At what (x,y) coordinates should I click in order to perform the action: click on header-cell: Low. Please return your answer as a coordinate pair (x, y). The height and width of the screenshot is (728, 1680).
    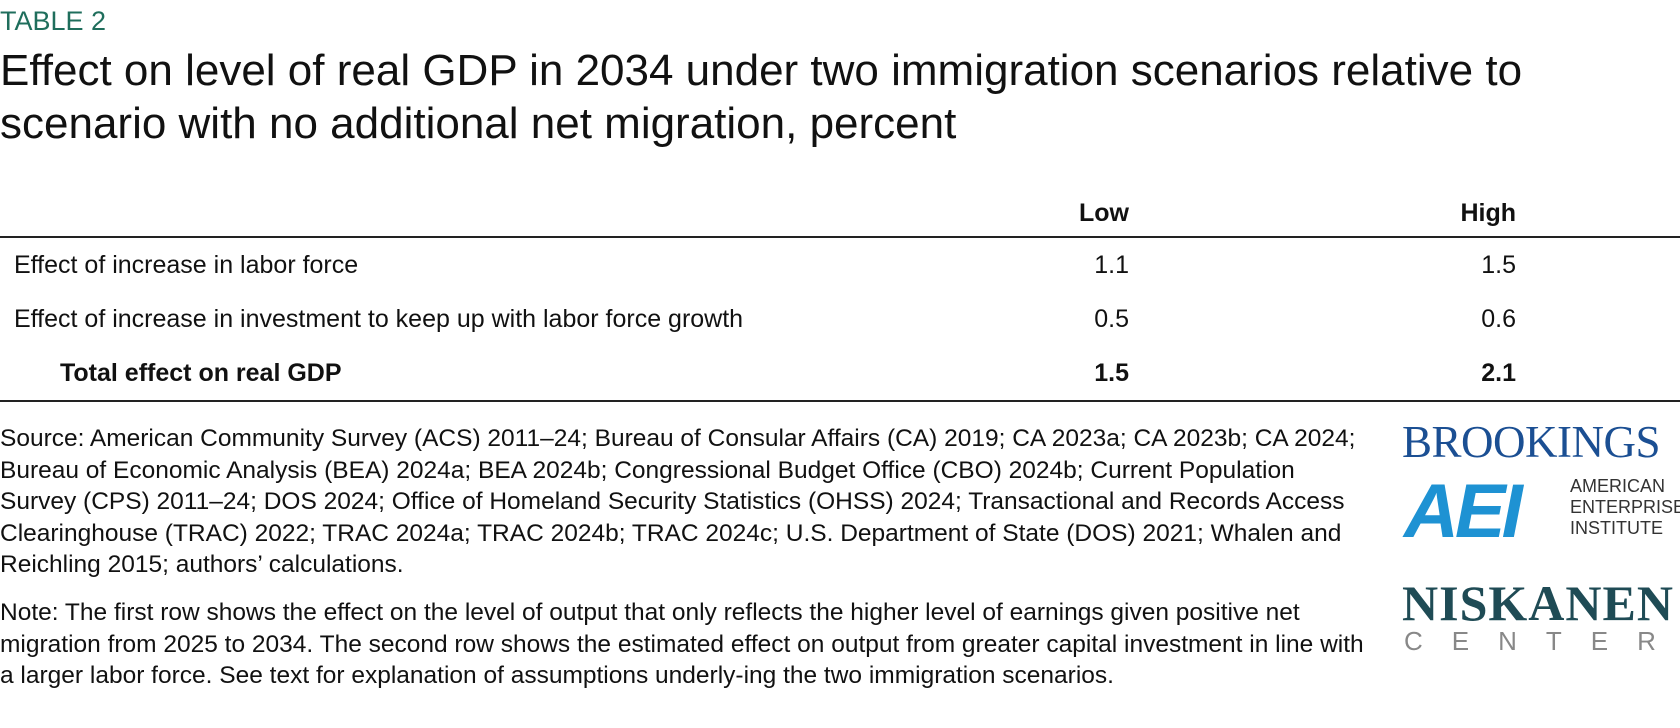
    Looking at the image, I should click on (1049, 214).